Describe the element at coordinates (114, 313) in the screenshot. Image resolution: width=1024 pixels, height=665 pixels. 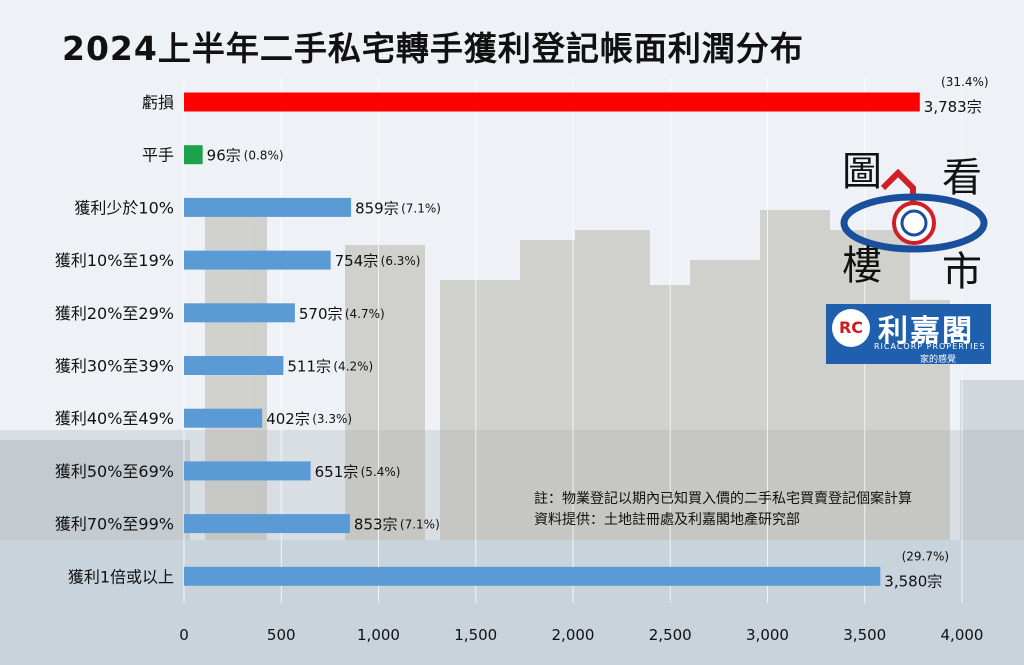
I see `category-label: 獲利20%至29%` at that location.